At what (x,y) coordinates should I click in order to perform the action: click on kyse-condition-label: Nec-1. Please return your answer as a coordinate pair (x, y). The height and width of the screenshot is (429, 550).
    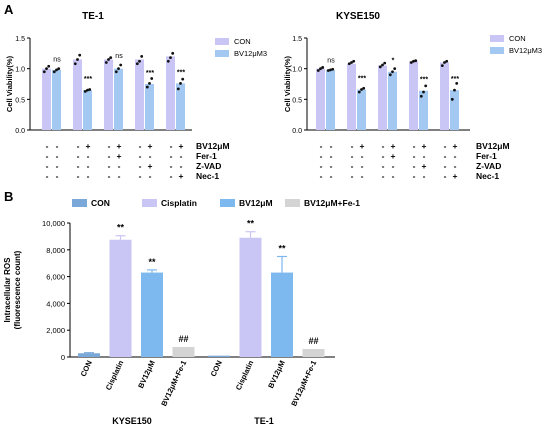
    Looking at the image, I should click on (487, 176).